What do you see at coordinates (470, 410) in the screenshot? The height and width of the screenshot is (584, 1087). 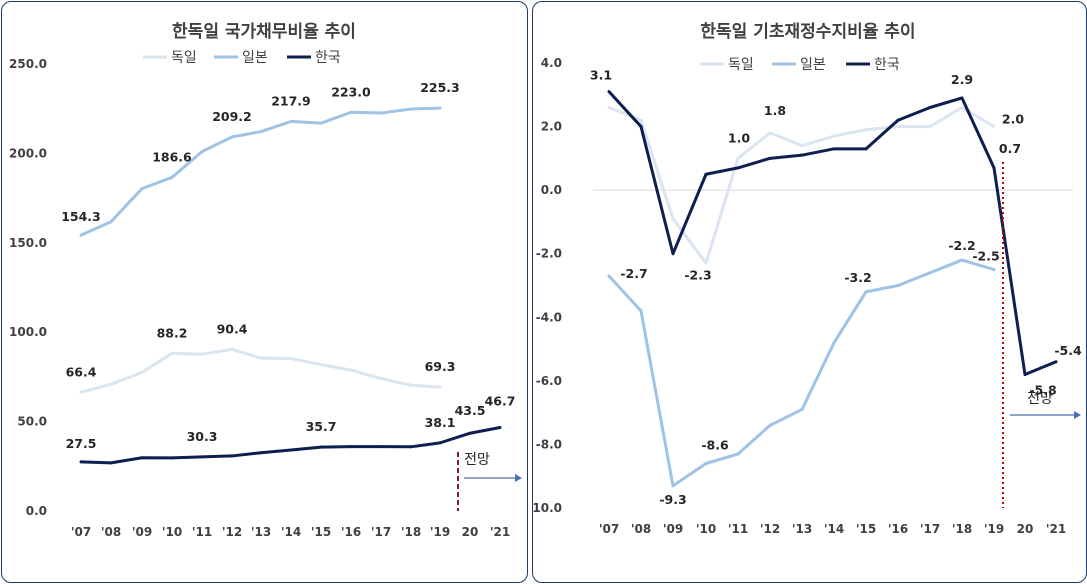 I see `data-label: 43.5` at bounding box center [470, 410].